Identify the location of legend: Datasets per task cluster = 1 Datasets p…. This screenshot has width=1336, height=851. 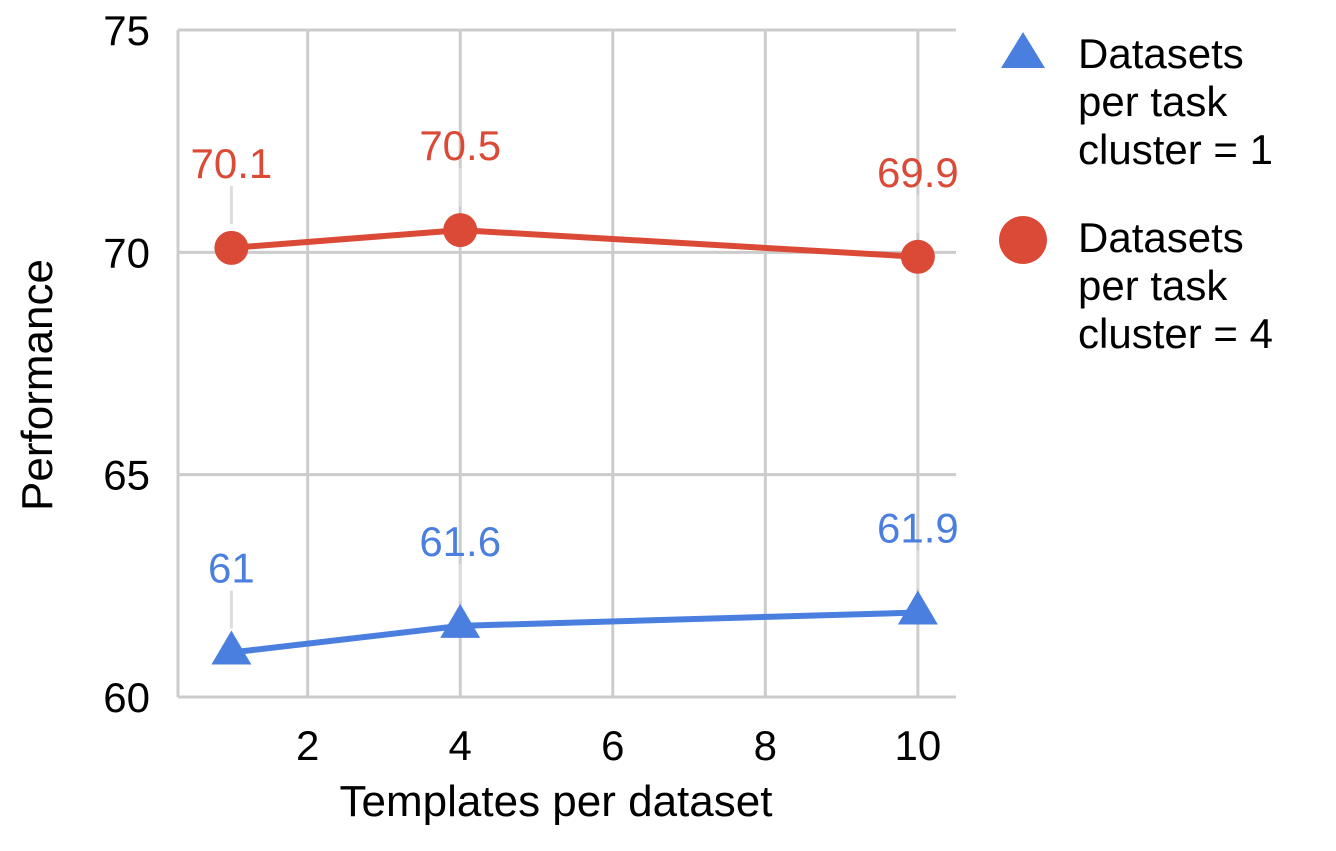
(1136, 193).